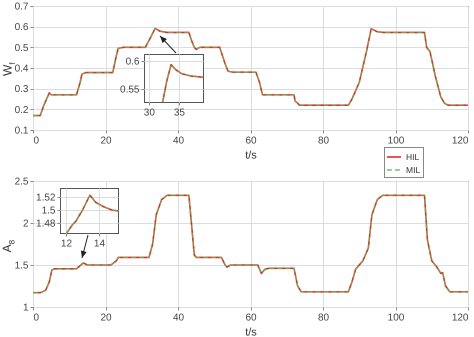 This screenshot has height=337, width=474. Describe the element at coordinates (21, 131) in the screenshot. I see `y-tick-label: 0.1` at that location.